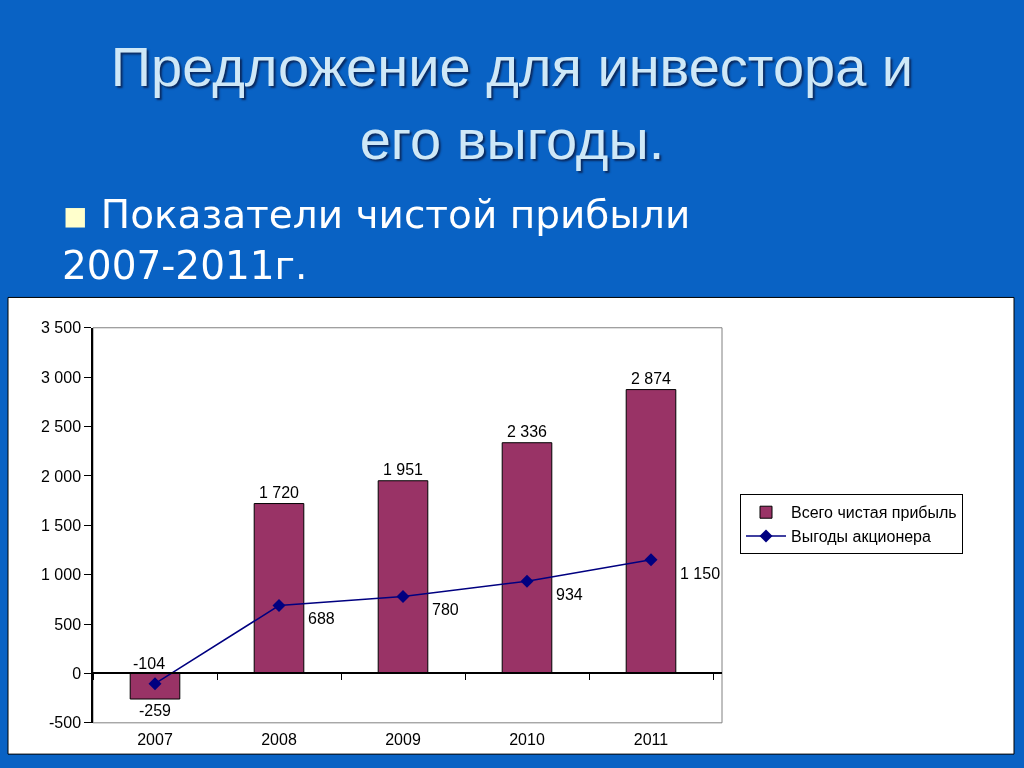  I want to click on legend-label: Всего чистая прибыль, so click(874, 513).